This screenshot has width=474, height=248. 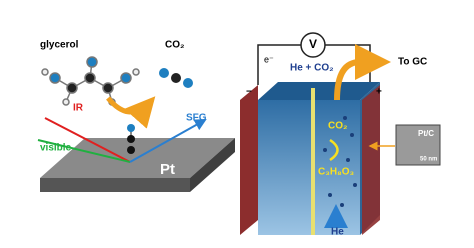 What do you see at coordinates (319, 91) in the screenshot?
I see `cell-top` at bounding box center [319, 91].